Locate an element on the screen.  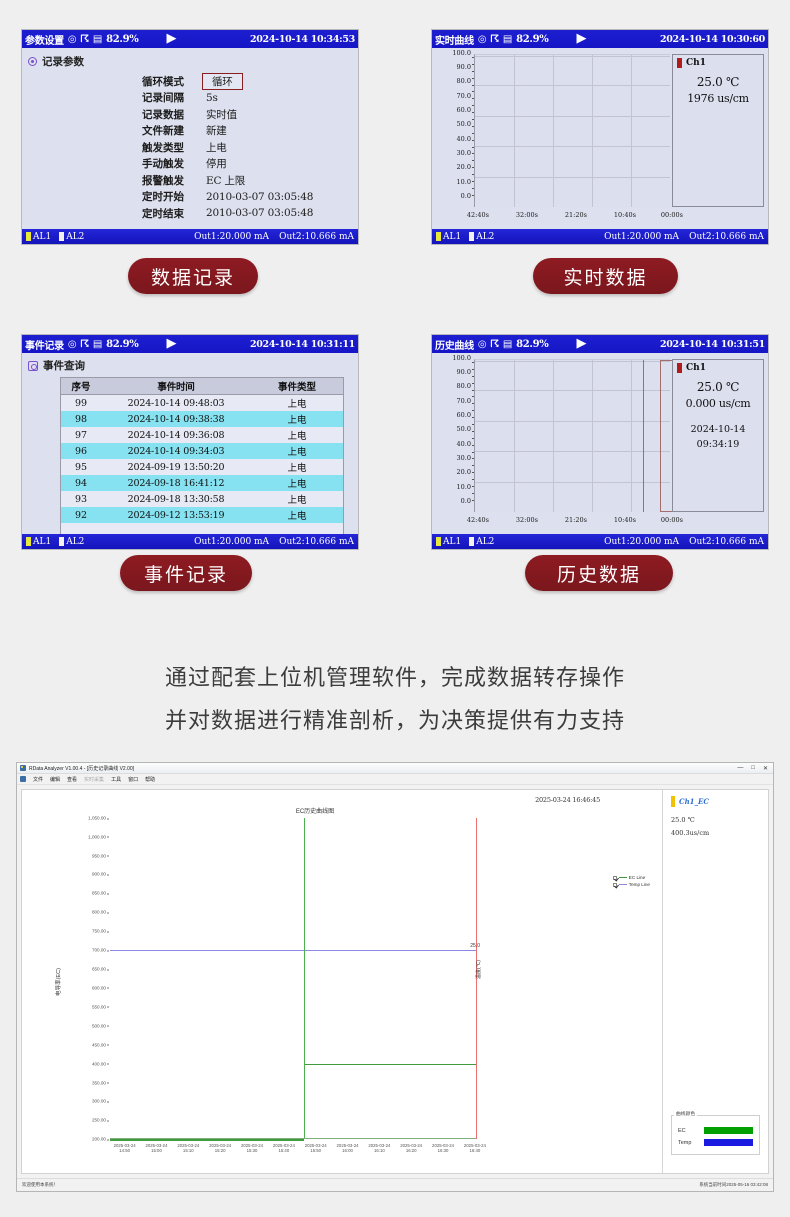
params-row-value: EC 上限 is located at coordinates (226, 180).